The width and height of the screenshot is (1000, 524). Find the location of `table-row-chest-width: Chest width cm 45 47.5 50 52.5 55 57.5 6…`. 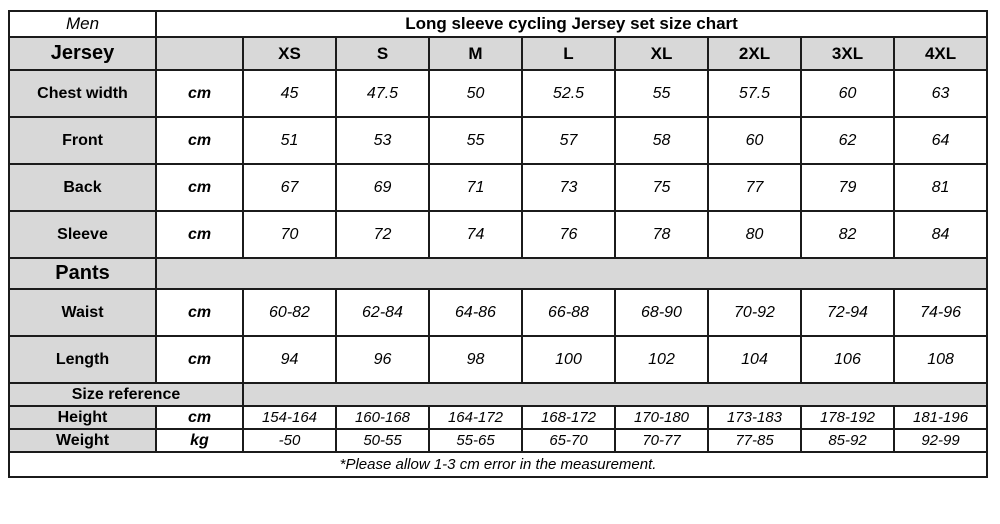

table-row-chest-width: Chest width cm 45 47.5 50 52.5 55 57.5 6… is located at coordinates (498, 93).